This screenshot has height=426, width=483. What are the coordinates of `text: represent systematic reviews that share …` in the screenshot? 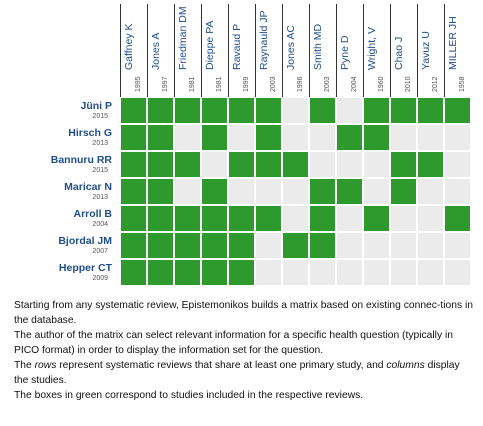 It's located at (221, 365).